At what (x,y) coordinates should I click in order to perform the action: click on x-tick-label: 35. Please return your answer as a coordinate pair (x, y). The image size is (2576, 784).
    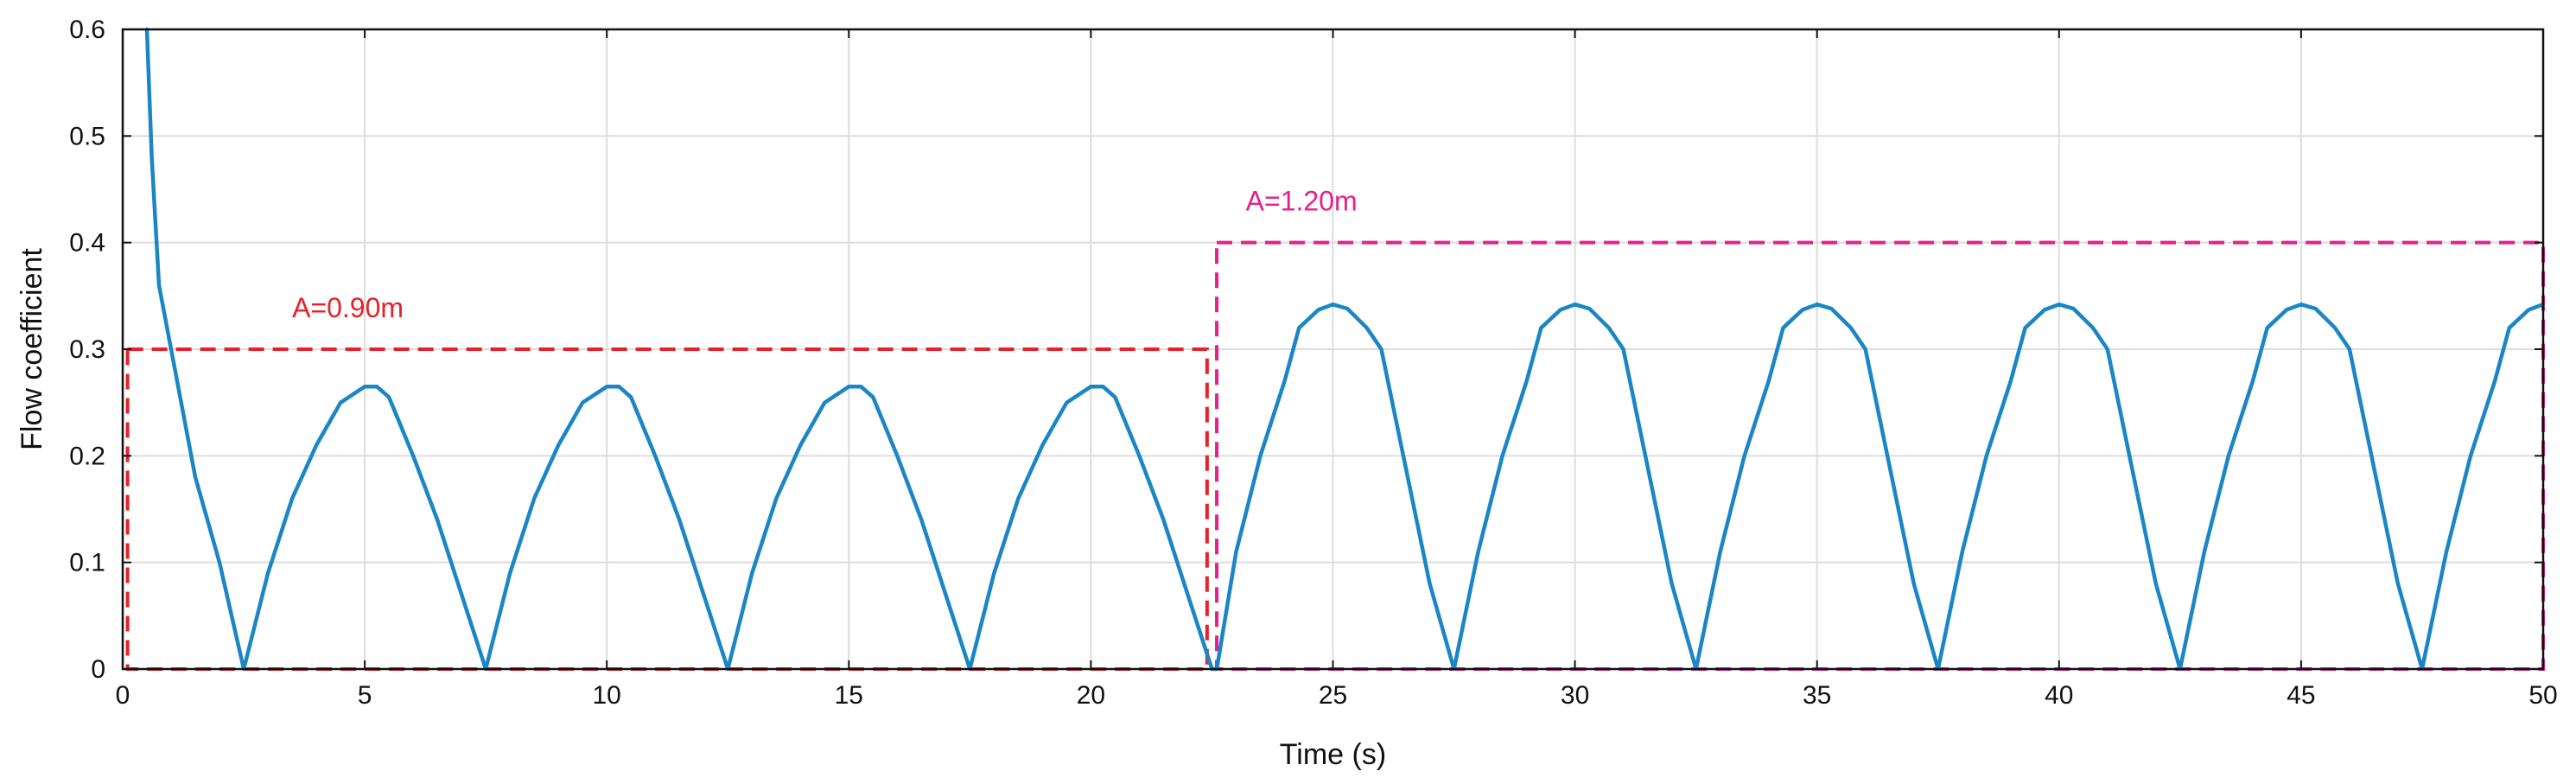
    Looking at the image, I should click on (1817, 695).